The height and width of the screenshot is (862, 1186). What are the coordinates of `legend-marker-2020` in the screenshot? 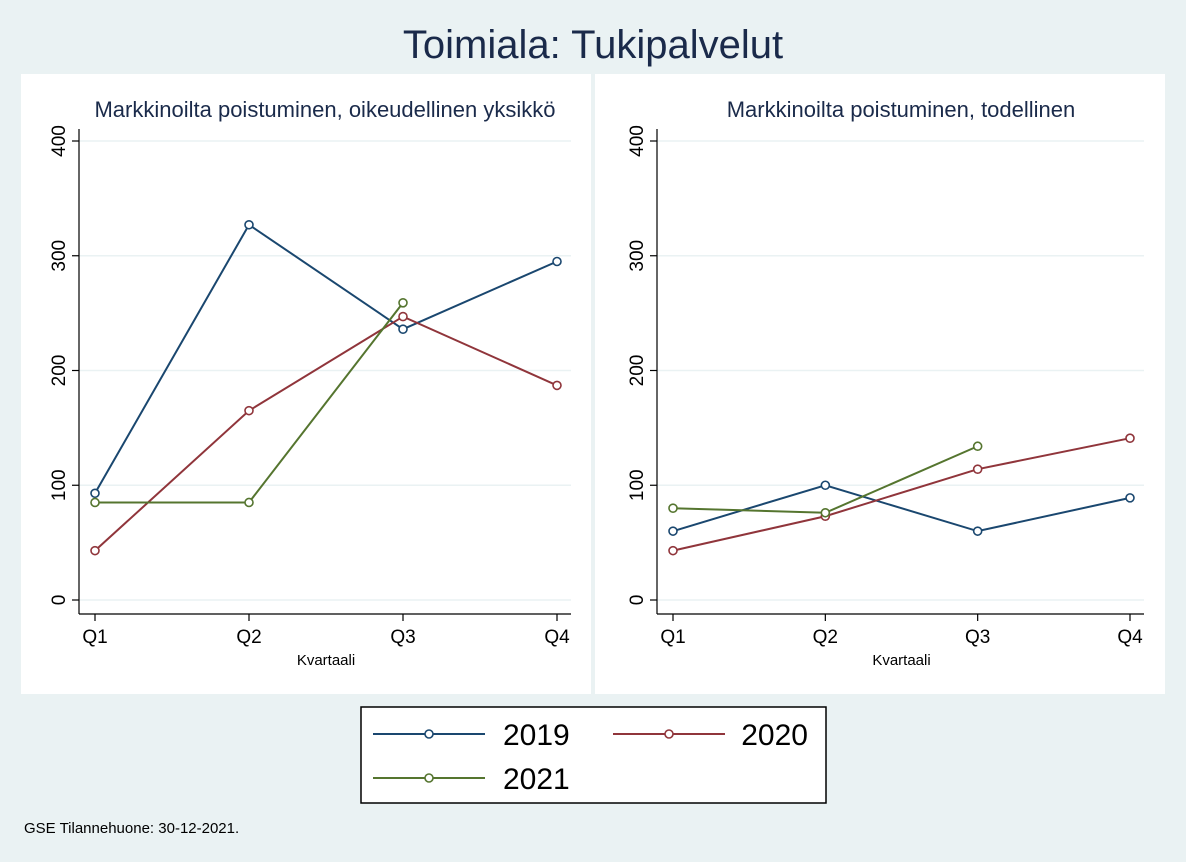 It's located at (669, 734).